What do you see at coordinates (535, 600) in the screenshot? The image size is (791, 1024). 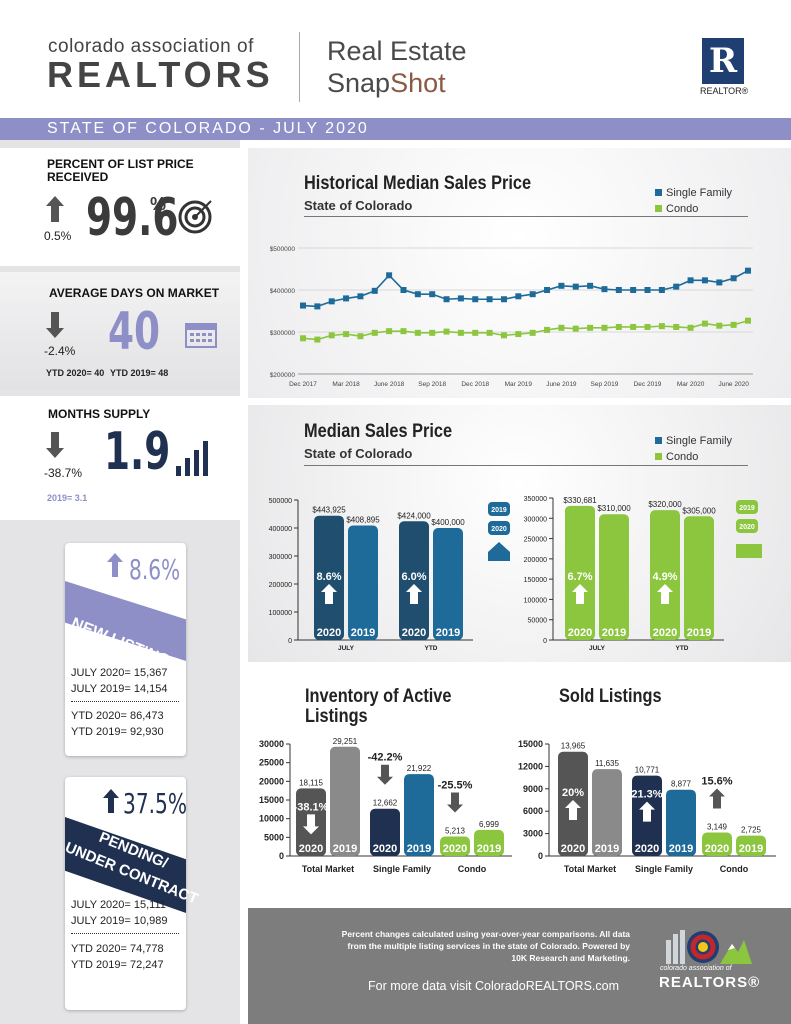 I see `y-tick-label: 100000` at bounding box center [535, 600].